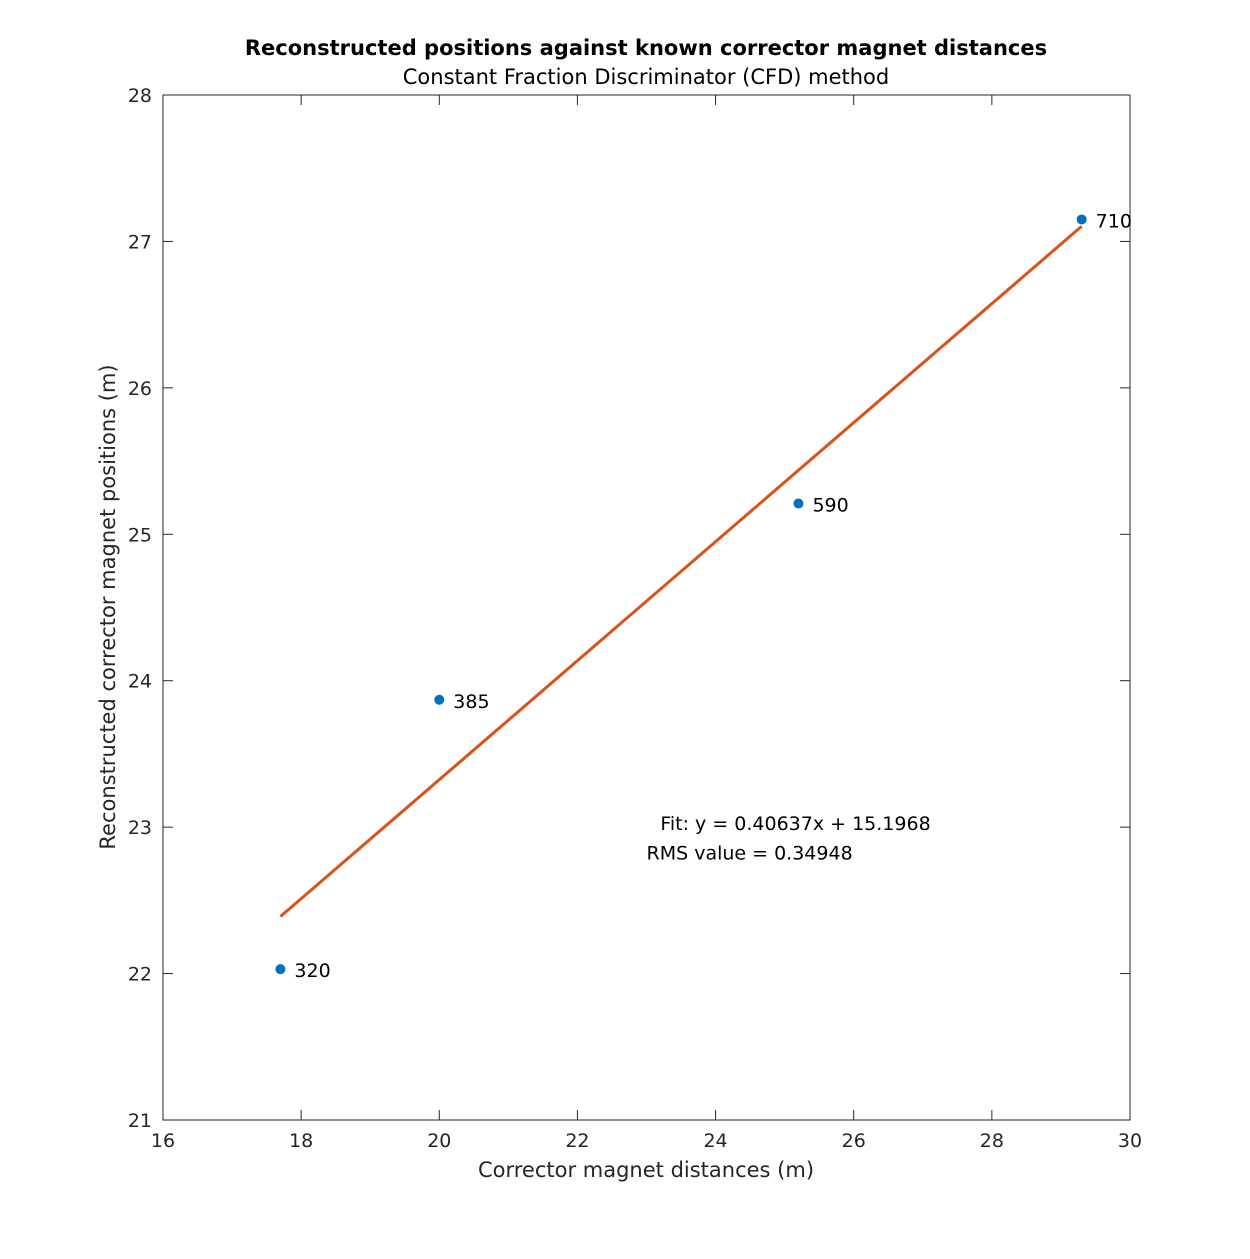 This screenshot has width=1250, height=1259. I want to click on fit-annotation: RMS value = 0.34948, so click(750, 853).